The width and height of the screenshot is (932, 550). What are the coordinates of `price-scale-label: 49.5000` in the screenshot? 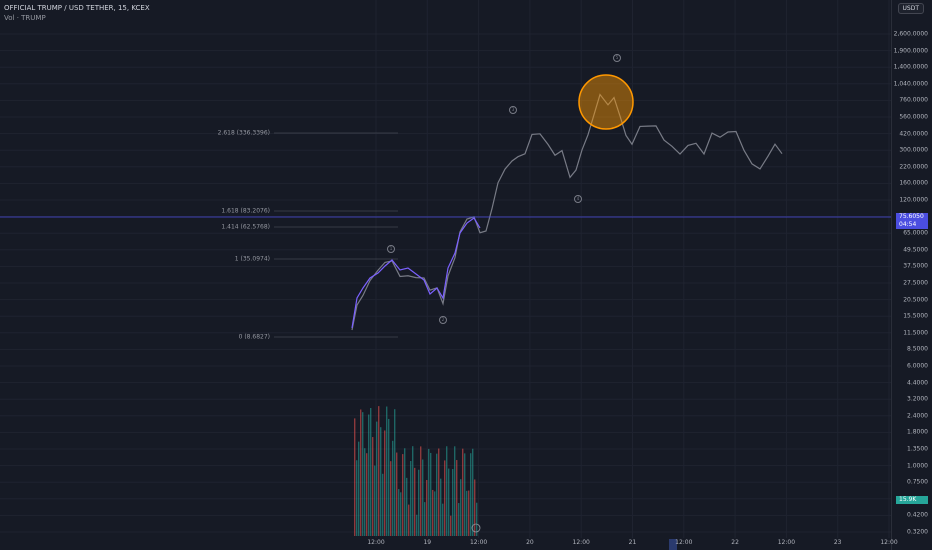 It's located at (915, 250).